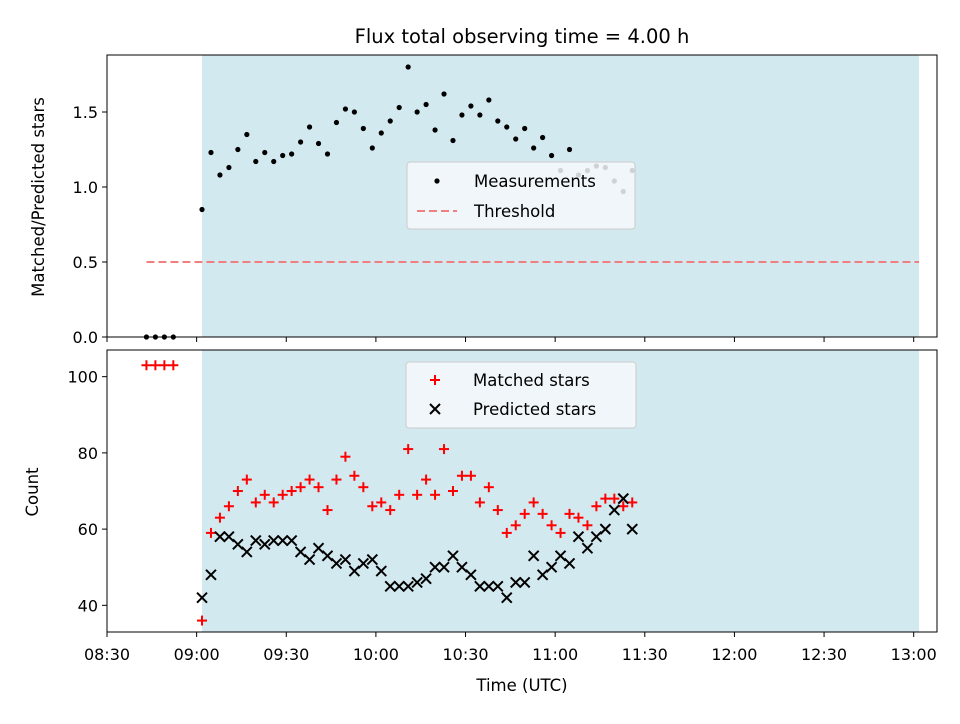 The width and height of the screenshot is (960, 724). Describe the element at coordinates (510, 339) in the screenshot. I see `top-x-ticks` at that location.